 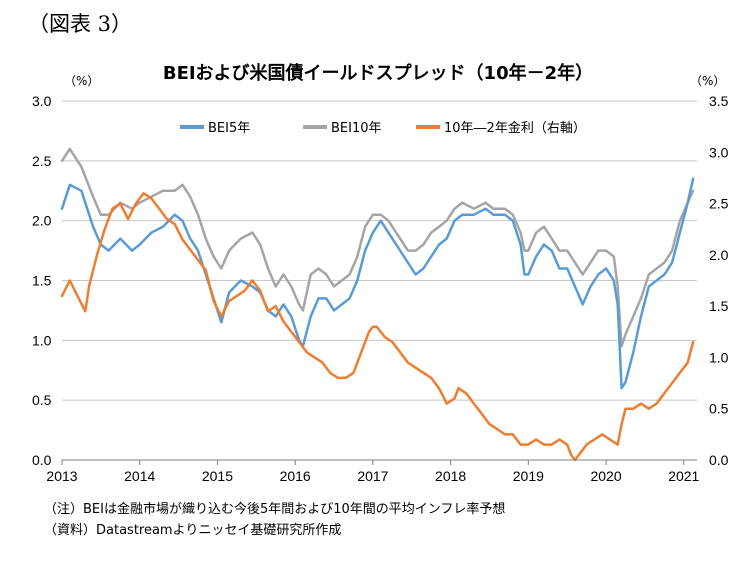 I want to click on legend: BEI5年 BEI10年 10年―2年金利（右軸）, so click(x=383, y=128).